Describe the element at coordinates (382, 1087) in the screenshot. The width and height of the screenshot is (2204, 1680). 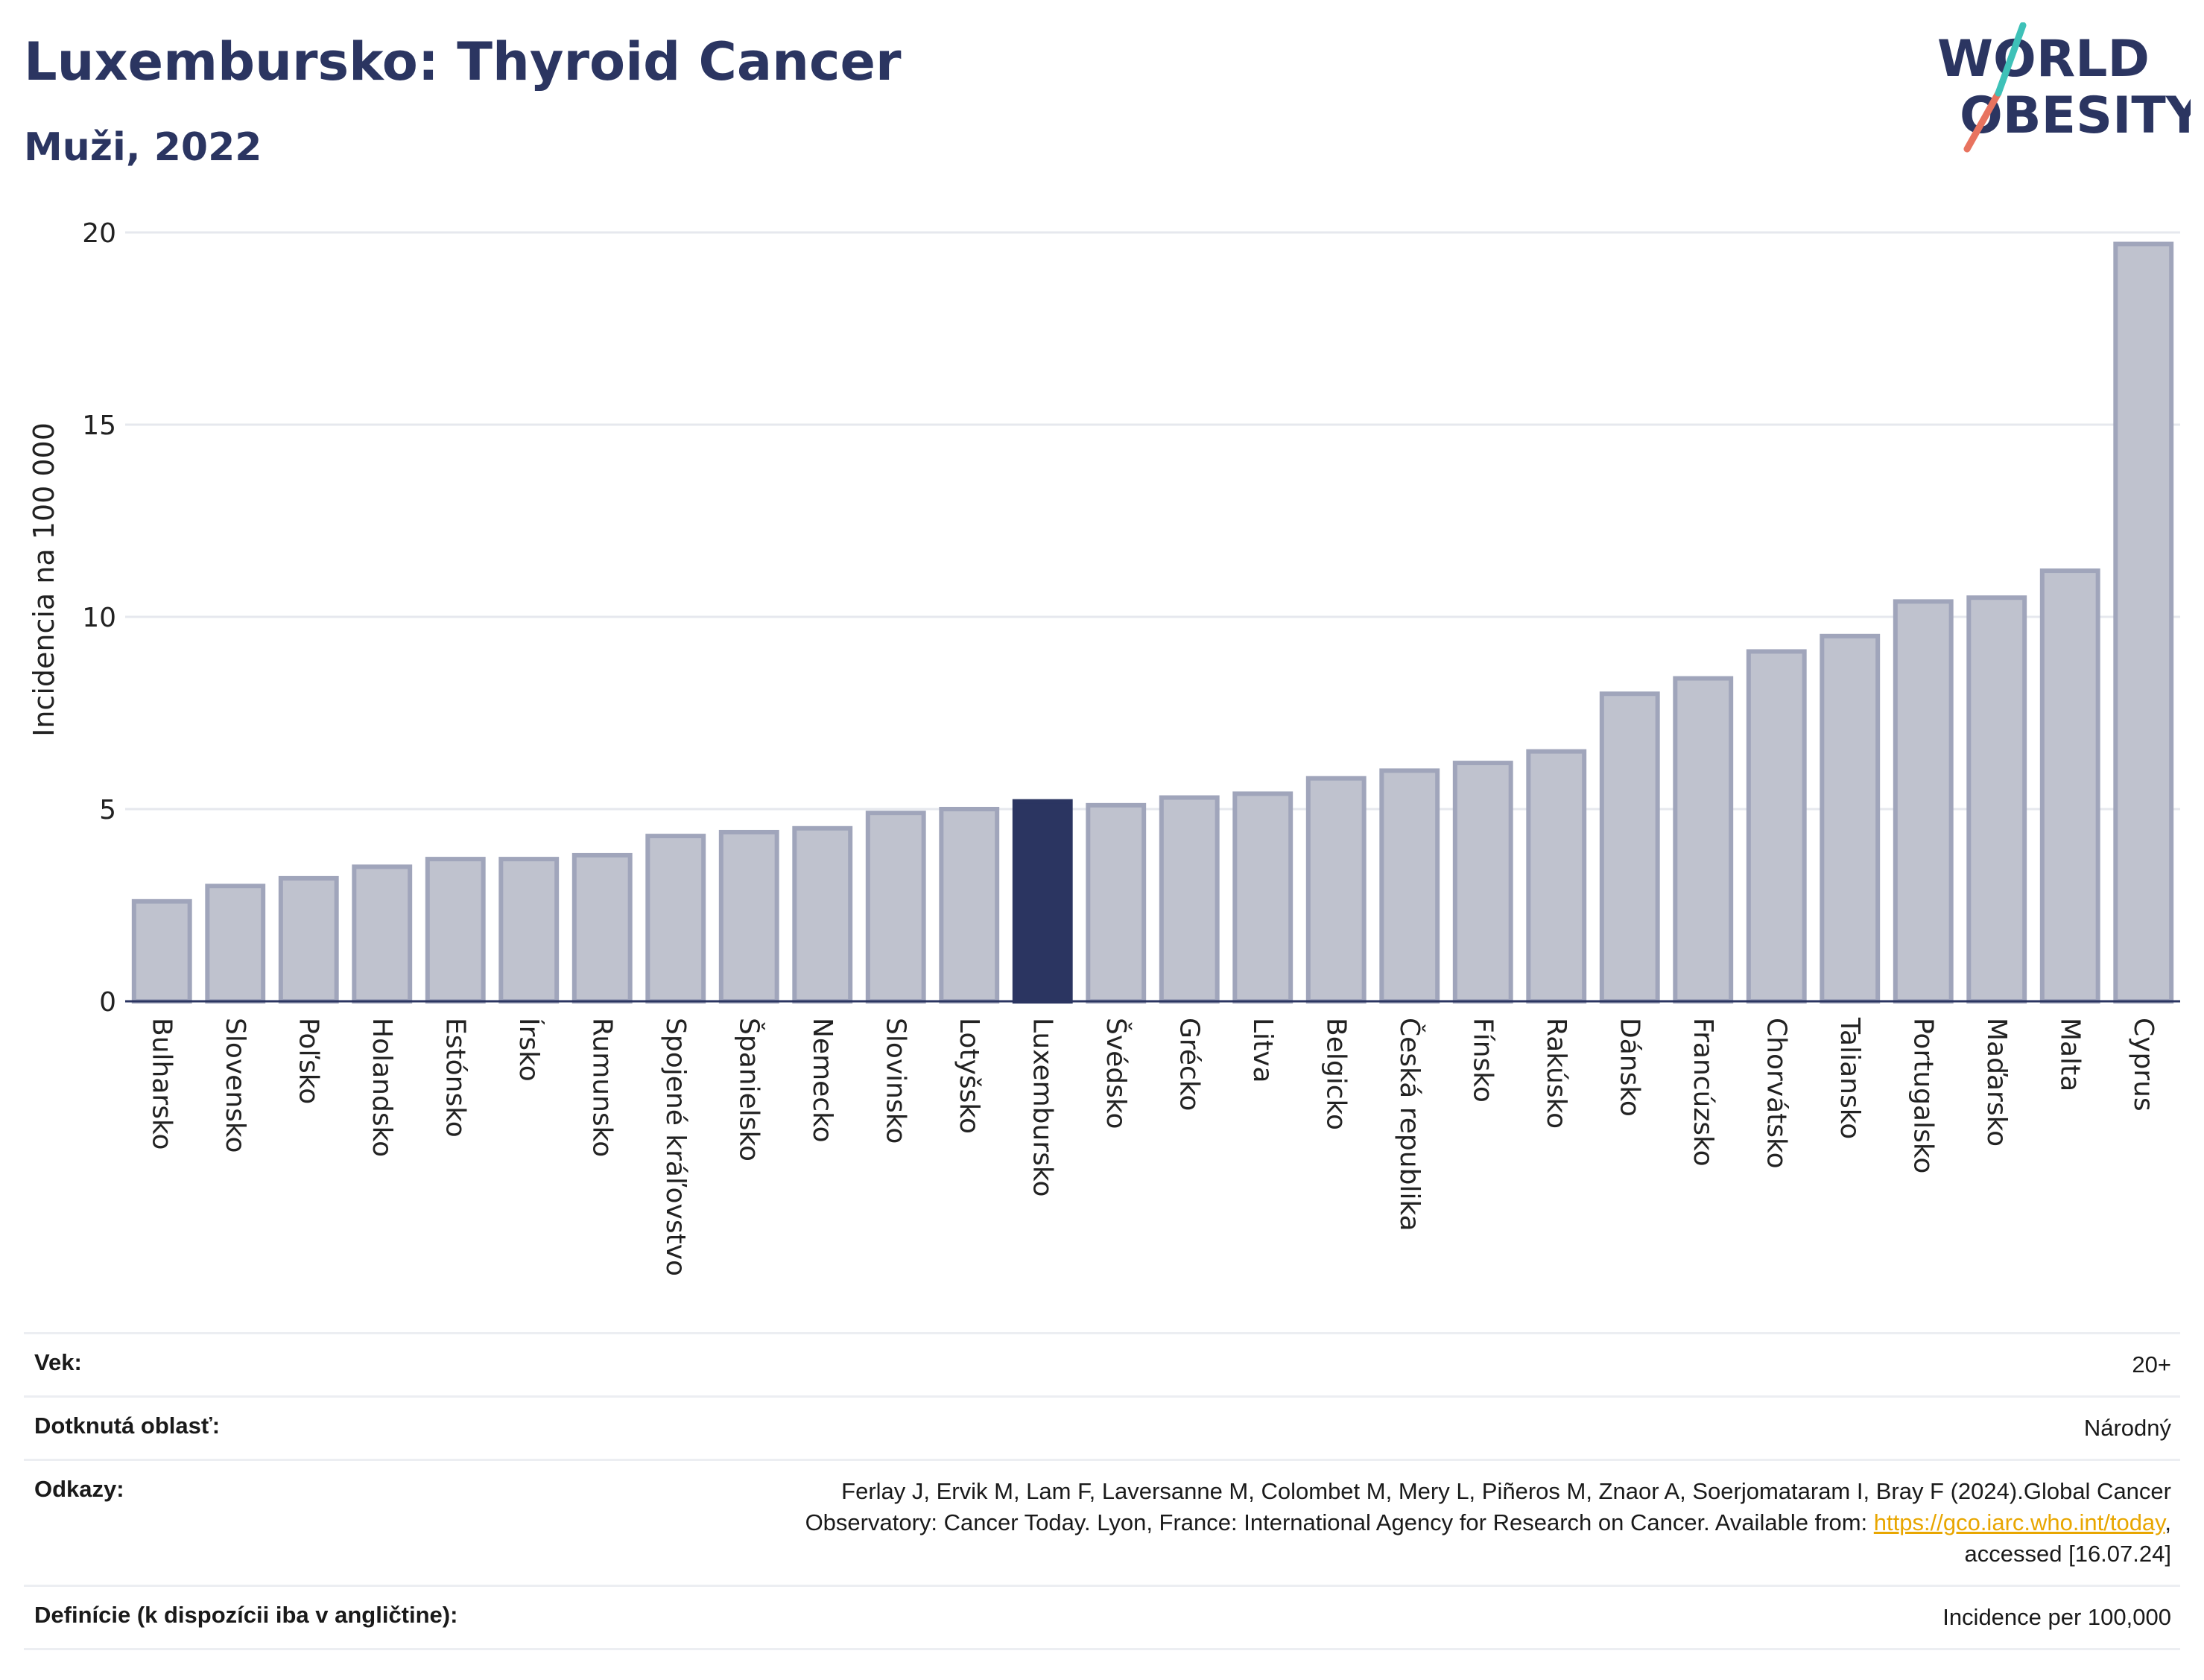
I see `x-tick-label: Holandsko` at that location.